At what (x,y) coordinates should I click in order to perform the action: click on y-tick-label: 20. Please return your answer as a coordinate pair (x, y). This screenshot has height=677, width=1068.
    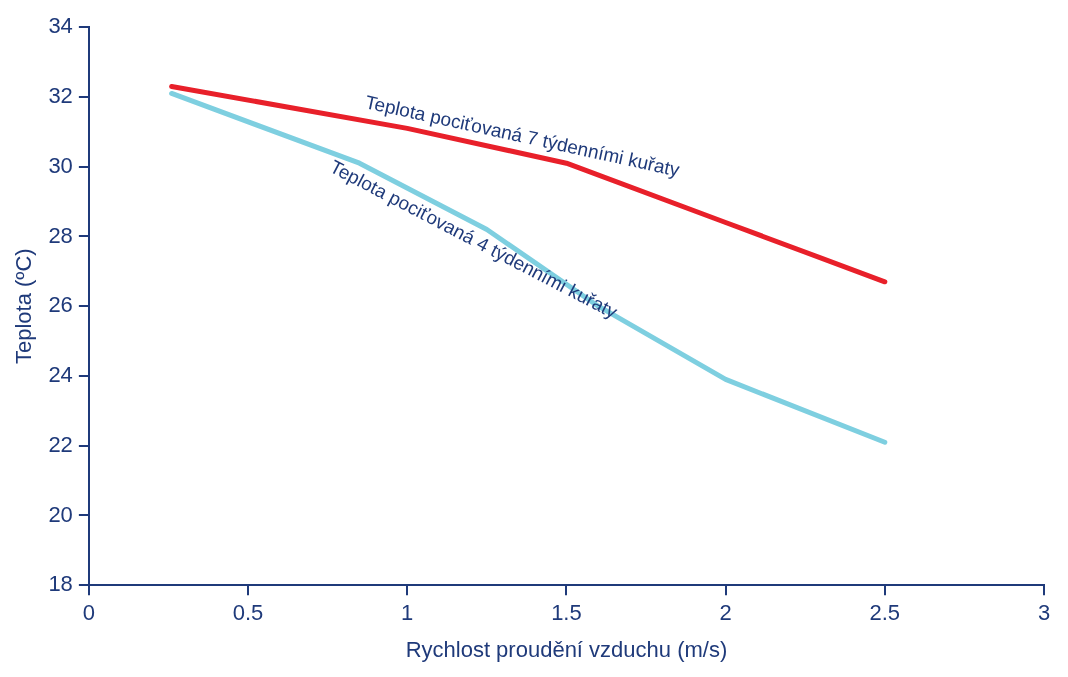
    Looking at the image, I should click on (60, 514).